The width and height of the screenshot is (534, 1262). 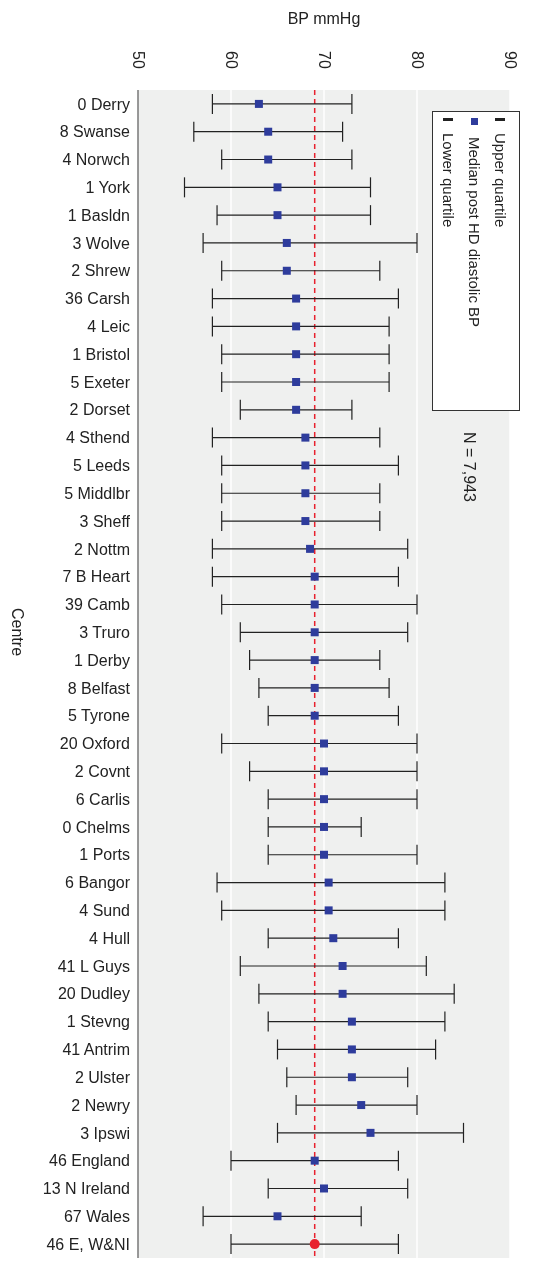 I want to click on y-tick-label: 2 Nottm, so click(x=101, y=549).